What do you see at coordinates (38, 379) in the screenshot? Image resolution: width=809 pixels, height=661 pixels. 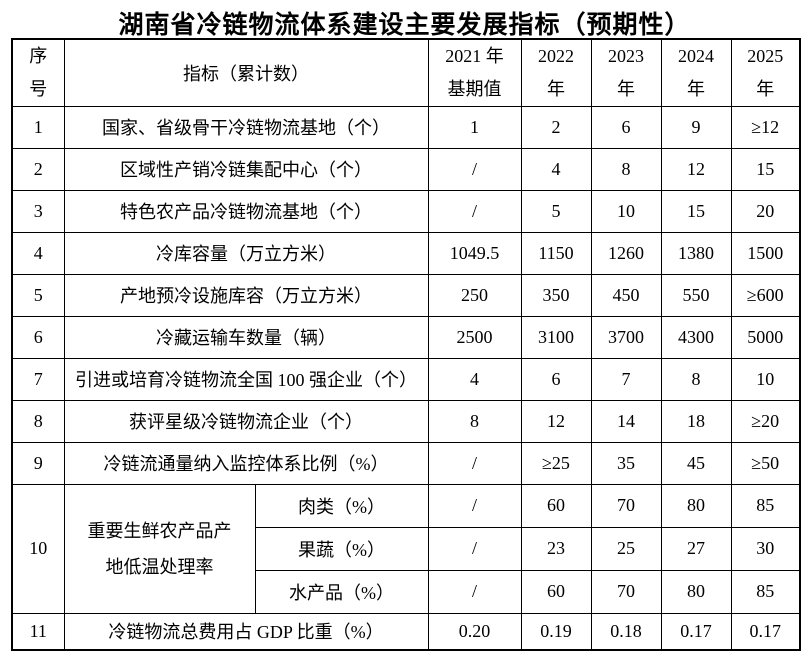 I see `row-number: 7` at bounding box center [38, 379].